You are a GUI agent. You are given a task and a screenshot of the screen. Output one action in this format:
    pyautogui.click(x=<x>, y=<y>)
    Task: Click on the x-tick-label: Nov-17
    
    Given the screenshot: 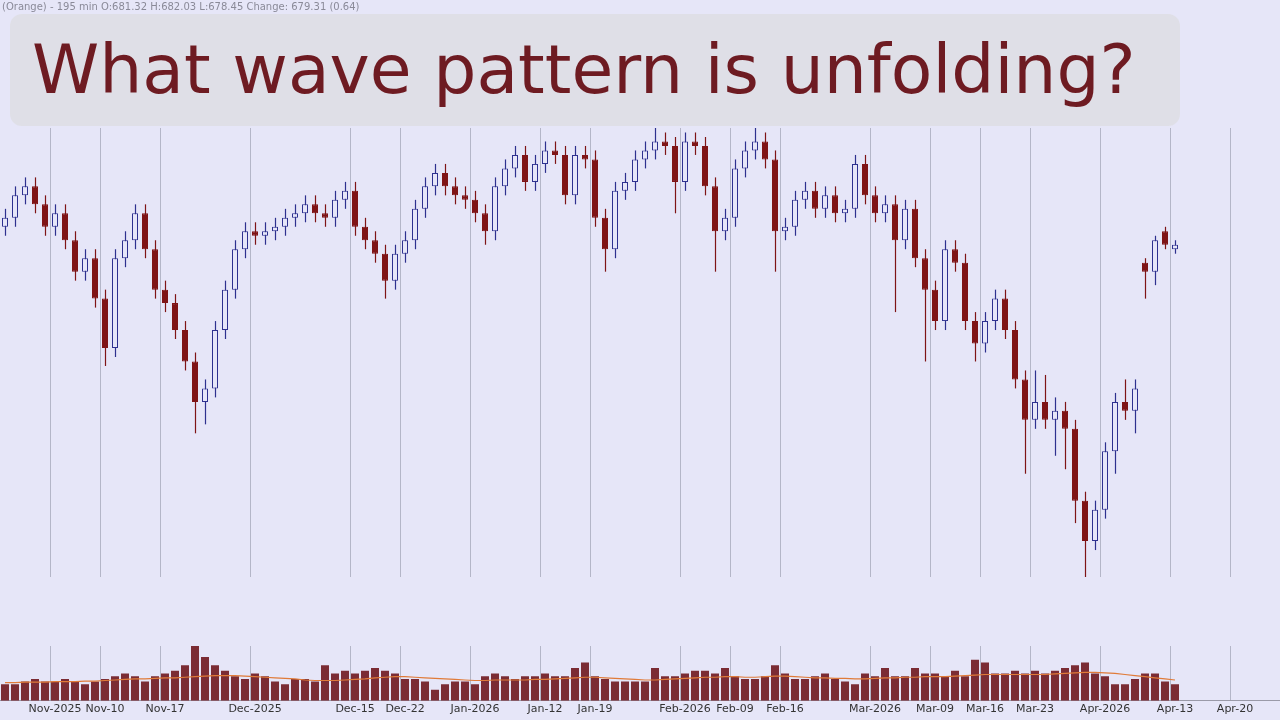 What is the action you would take?
    pyautogui.click(x=165, y=709)
    